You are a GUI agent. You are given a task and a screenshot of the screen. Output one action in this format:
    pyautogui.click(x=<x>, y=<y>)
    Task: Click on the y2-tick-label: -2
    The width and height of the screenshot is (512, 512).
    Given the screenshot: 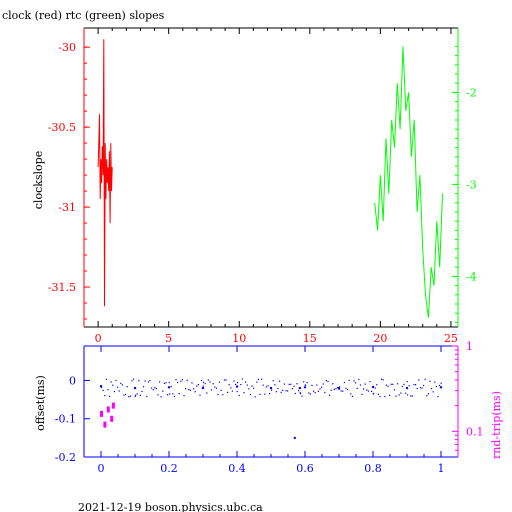 What is the action you would take?
    pyautogui.click(x=471, y=92)
    